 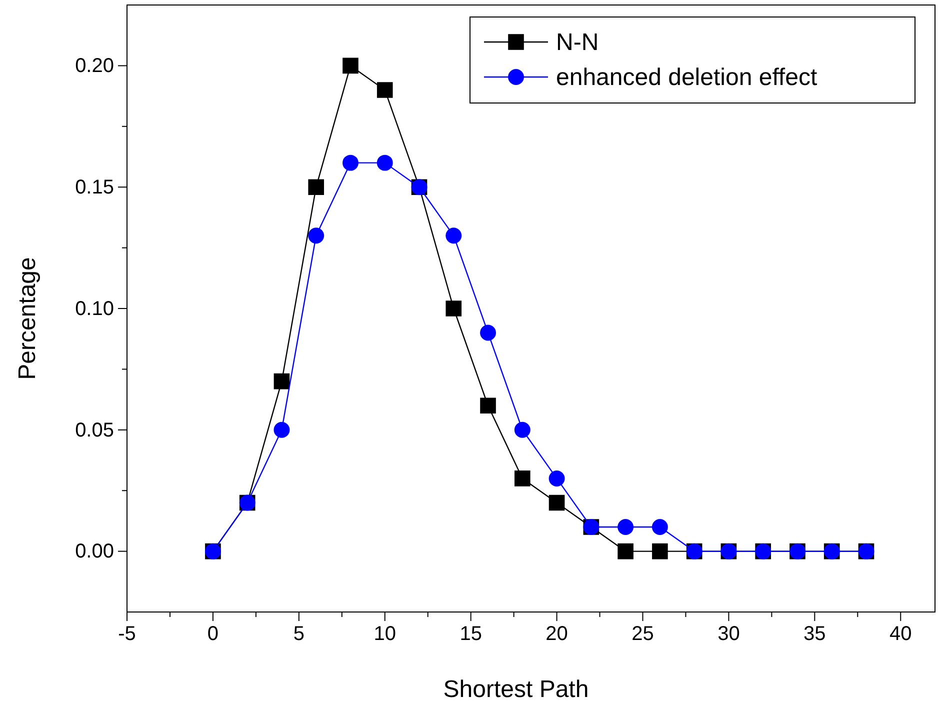 What do you see at coordinates (577, 42) in the screenshot?
I see `legend-label: N-N` at bounding box center [577, 42].